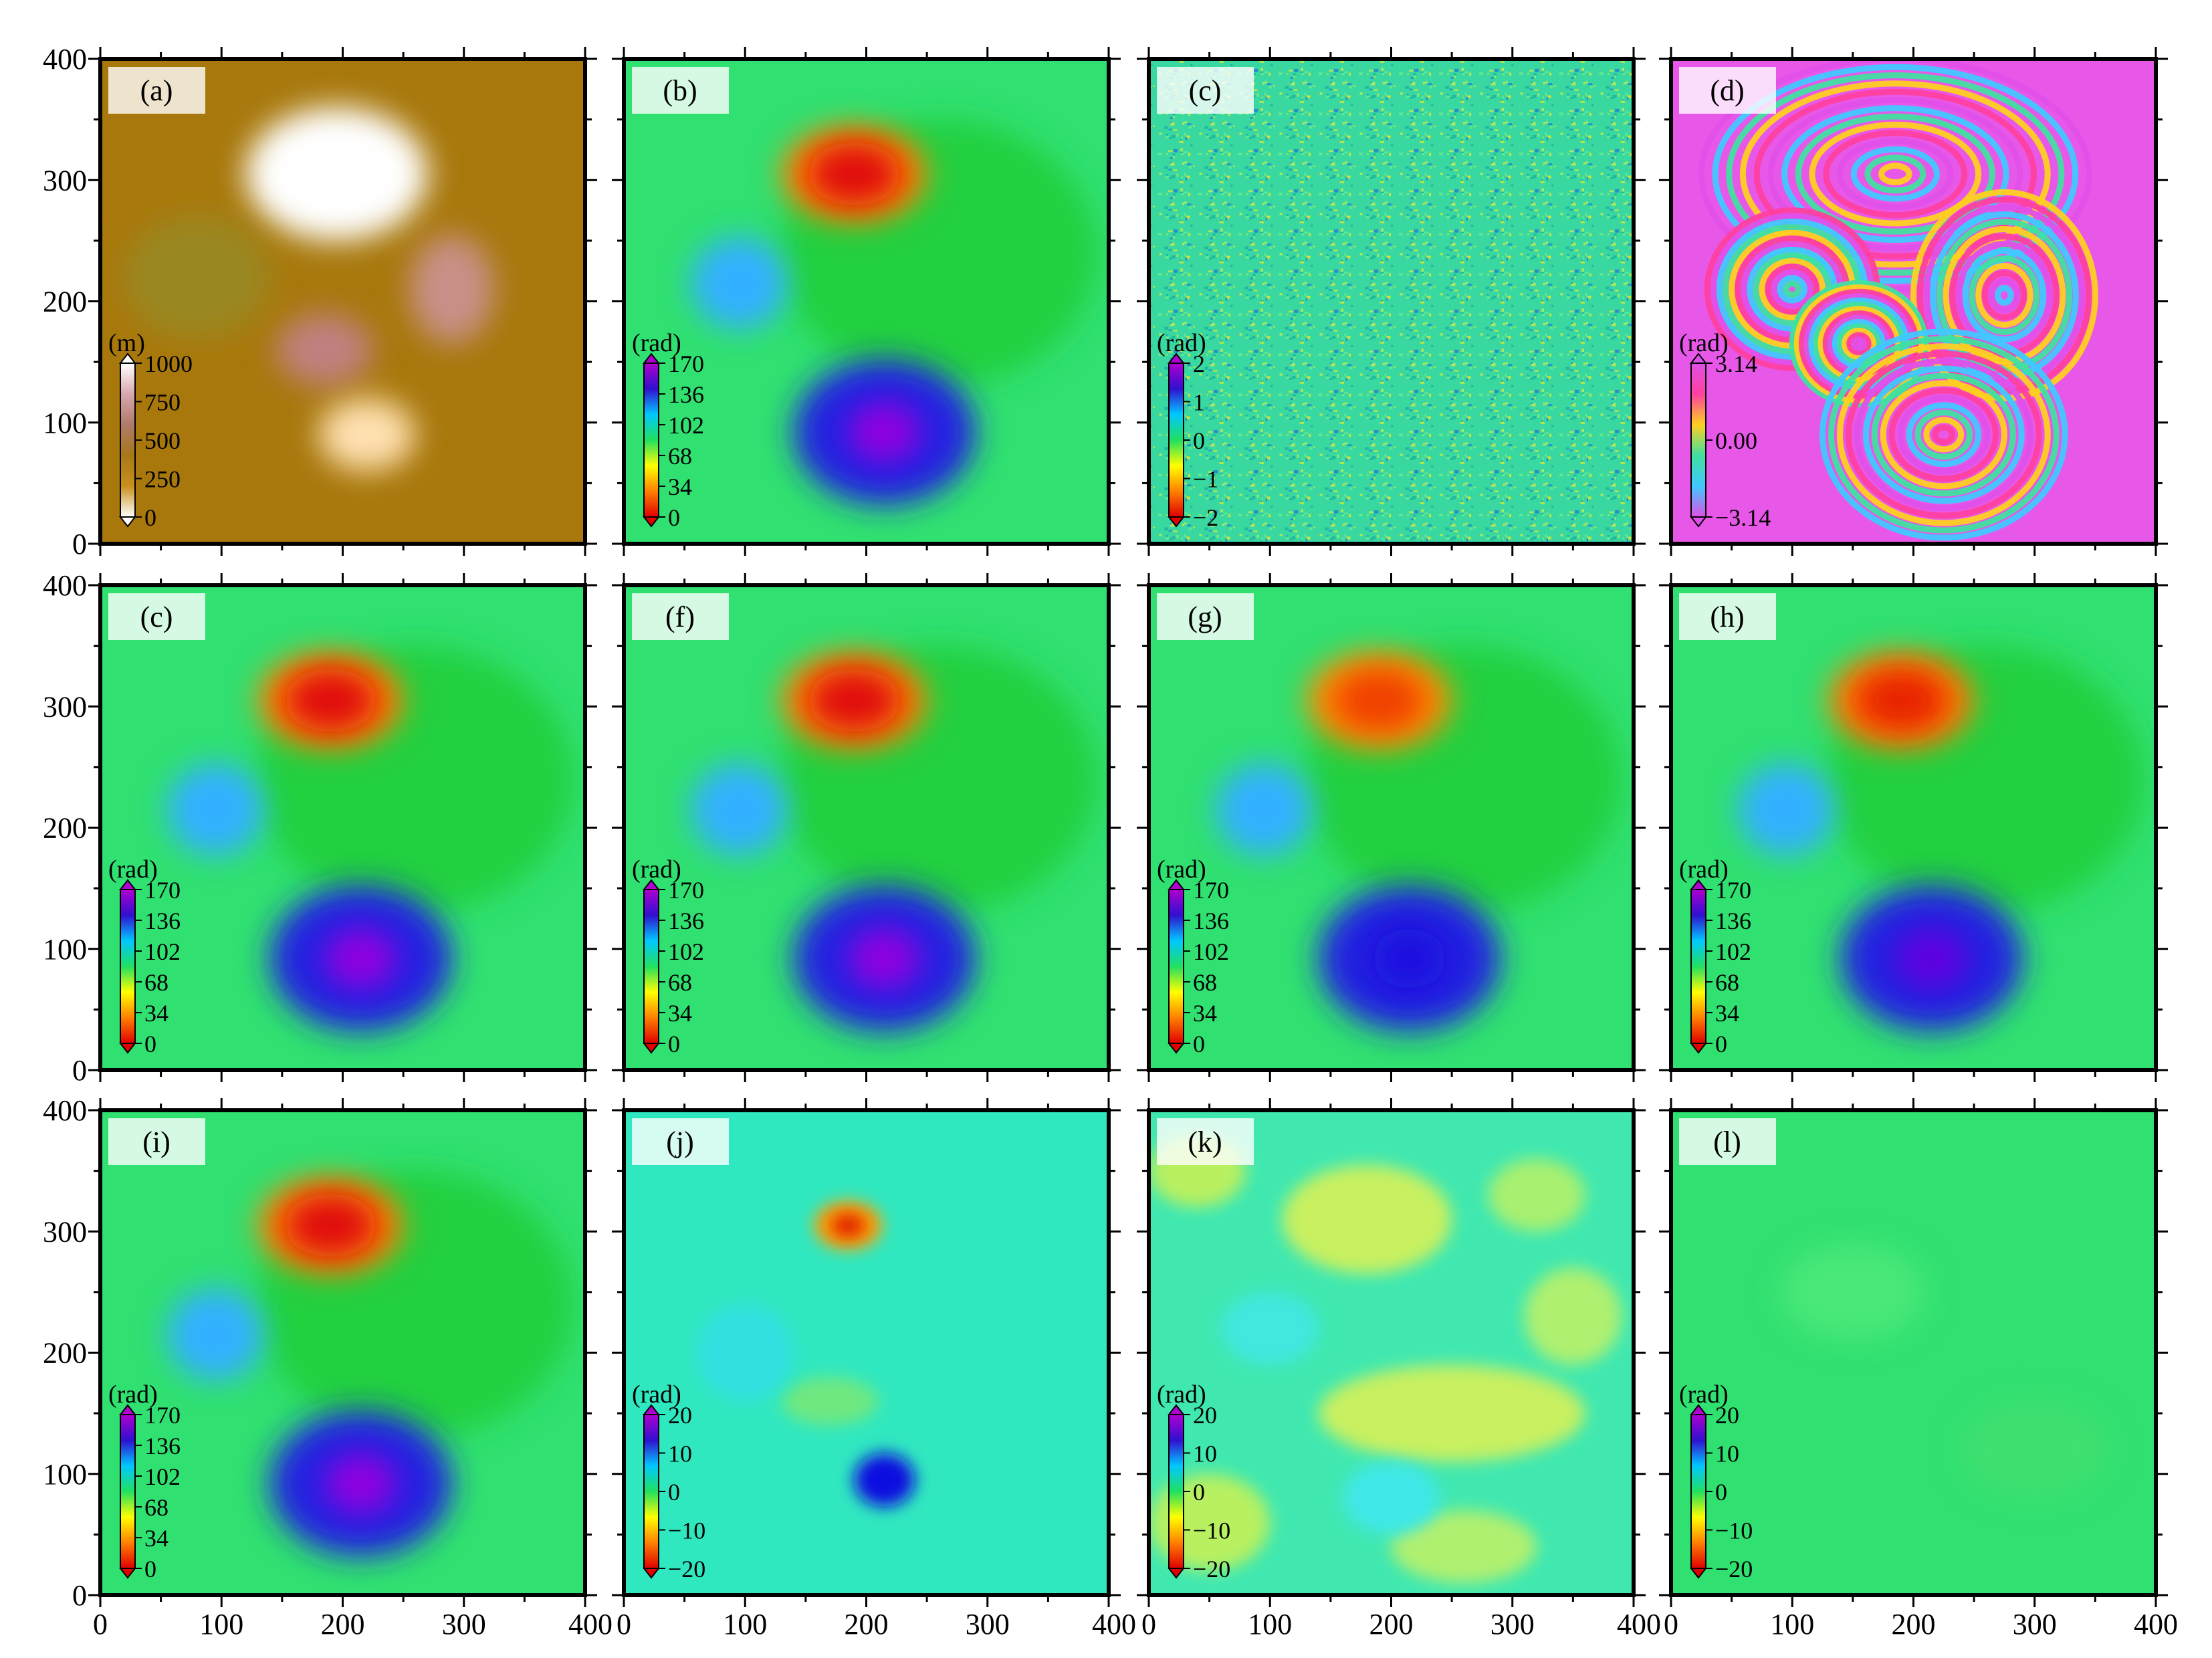  I want to click on colorbar: (rad)2 1 0 −1 −2, so click(1187, 430).